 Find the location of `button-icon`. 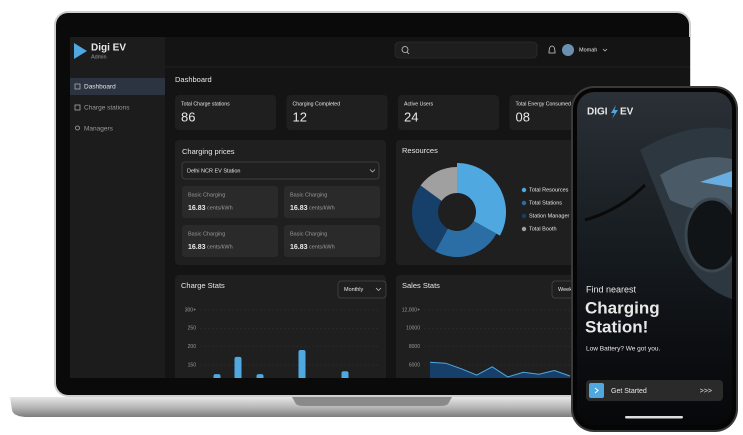

button-icon is located at coordinates (596, 390).